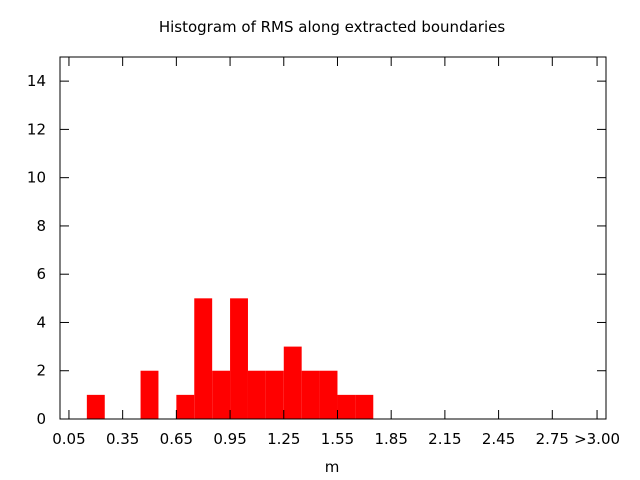 The width and height of the screenshot is (640, 480). What do you see at coordinates (41, 274) in the screenshot?
I see `y-tick-label: 6` at bounding box center [41, 274].